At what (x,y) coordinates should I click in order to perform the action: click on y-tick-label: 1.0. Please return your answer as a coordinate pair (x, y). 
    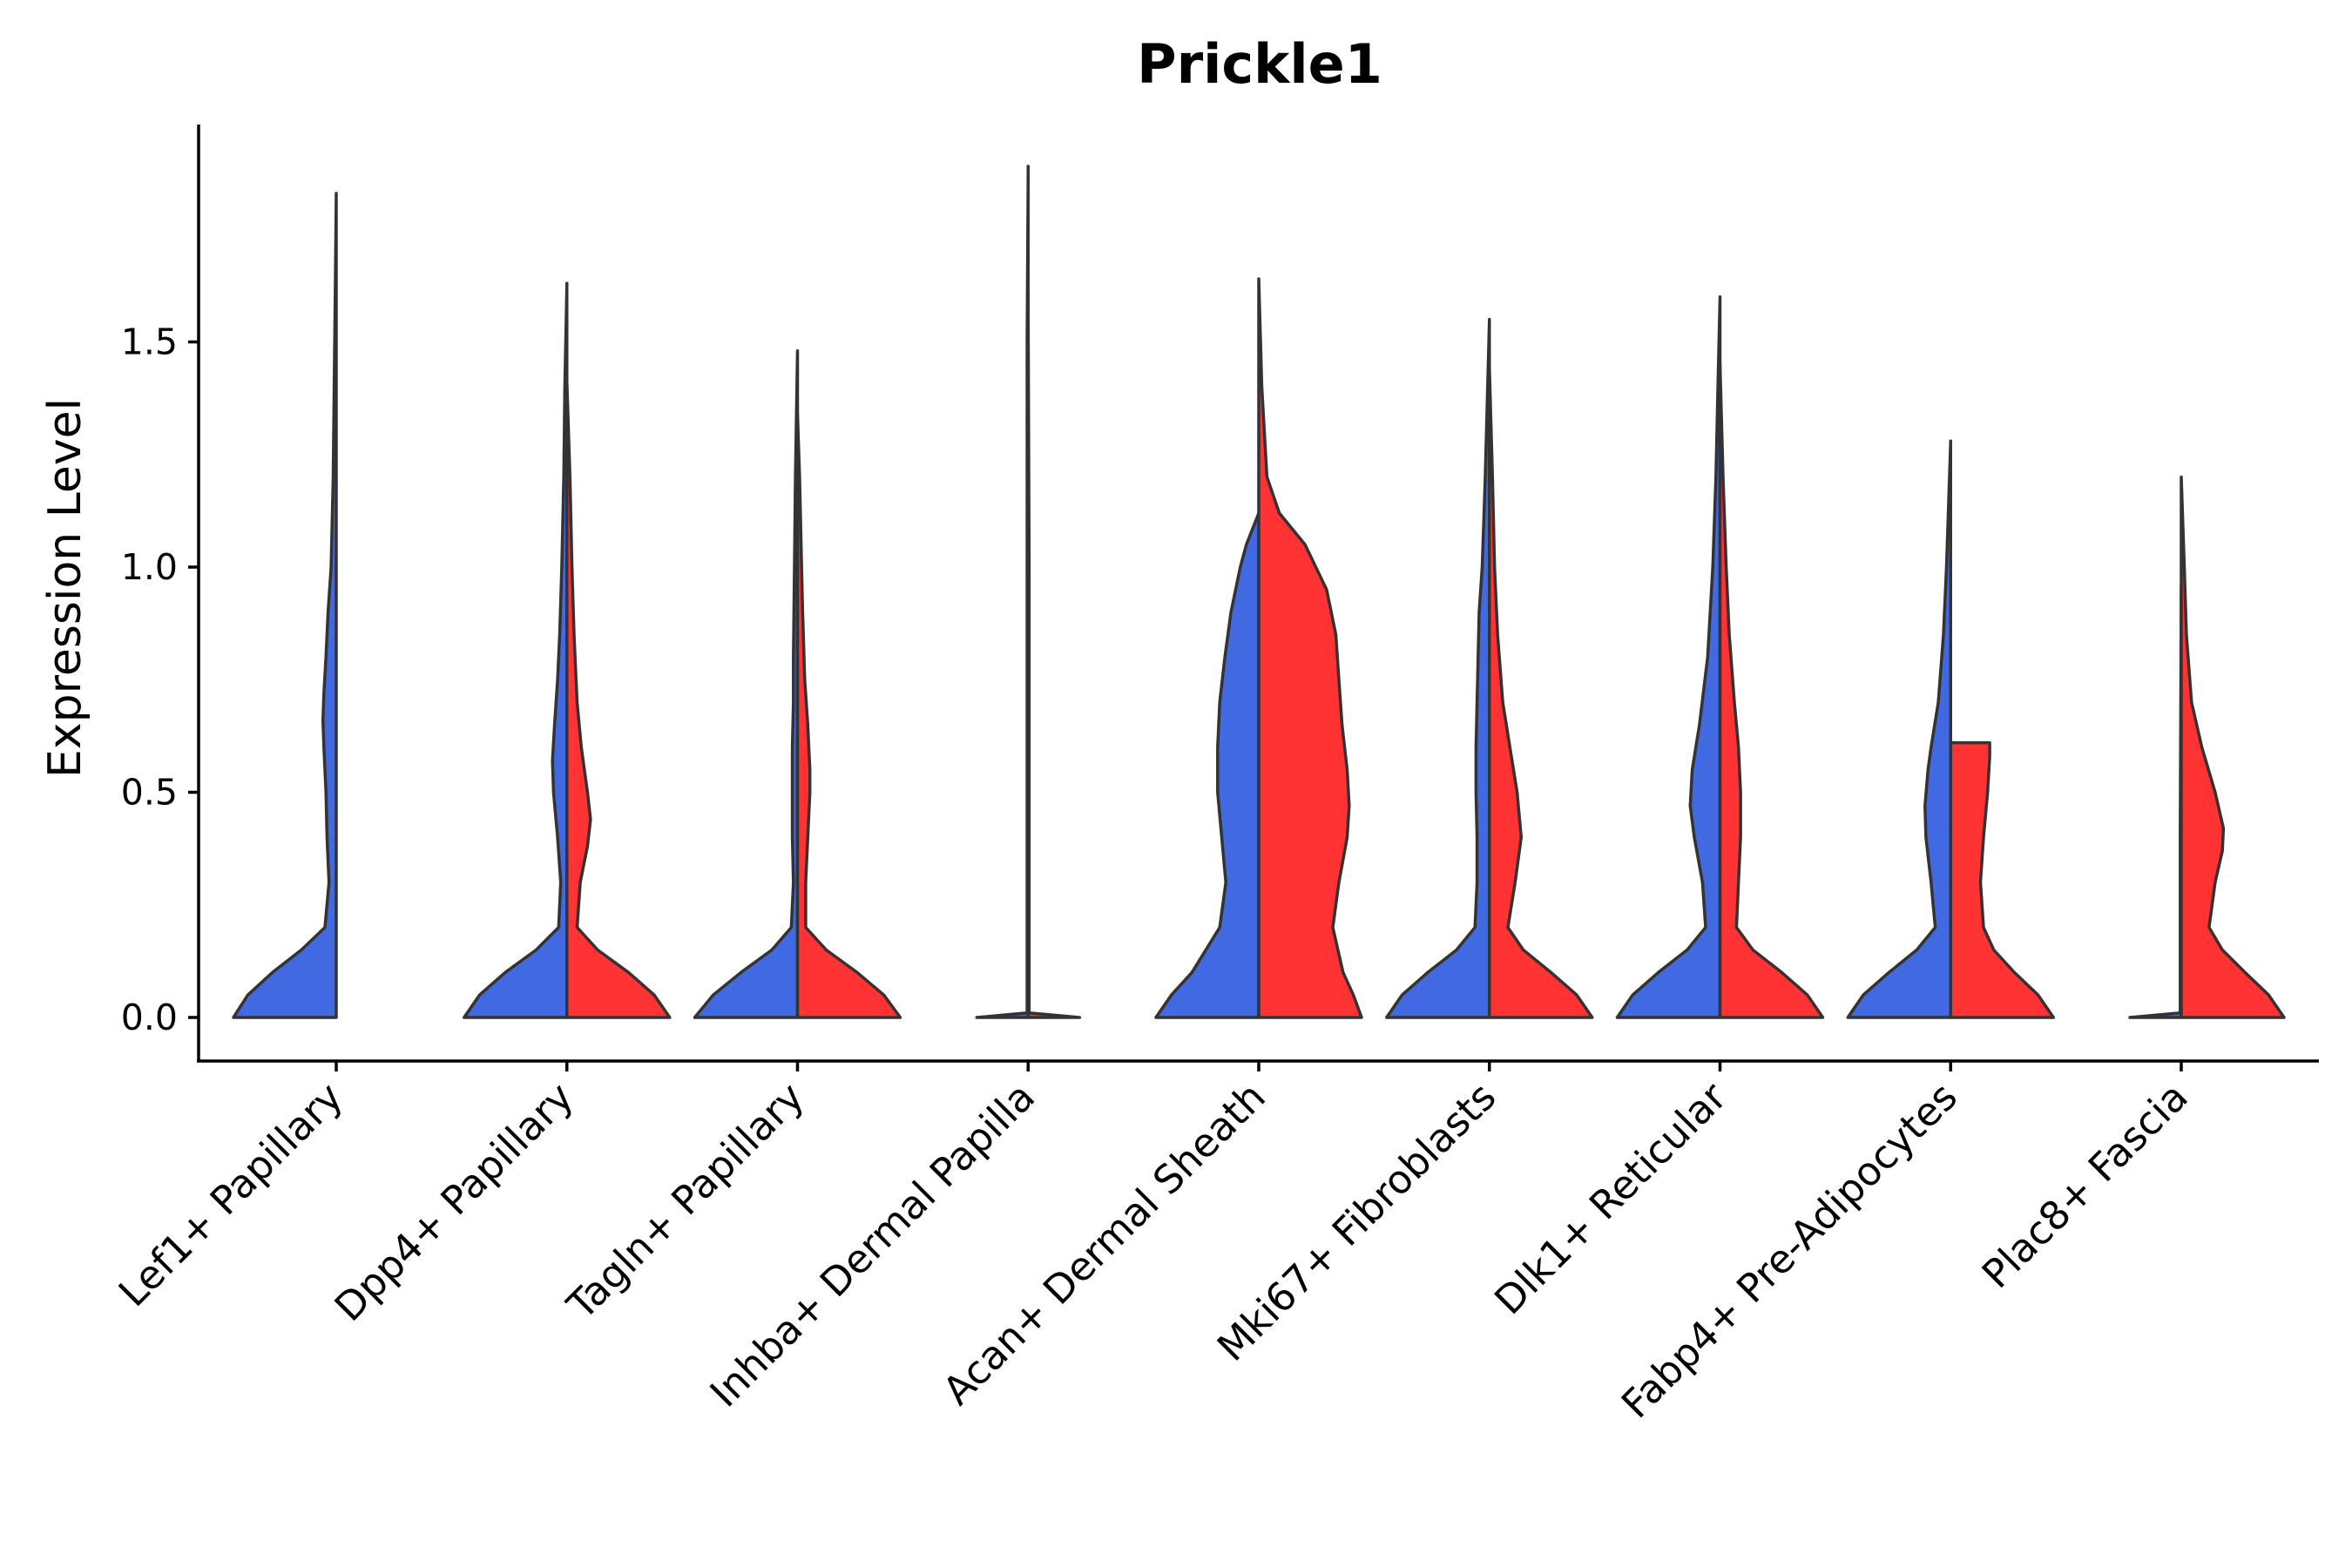
    Looking at the image, I should click on (150, 567).